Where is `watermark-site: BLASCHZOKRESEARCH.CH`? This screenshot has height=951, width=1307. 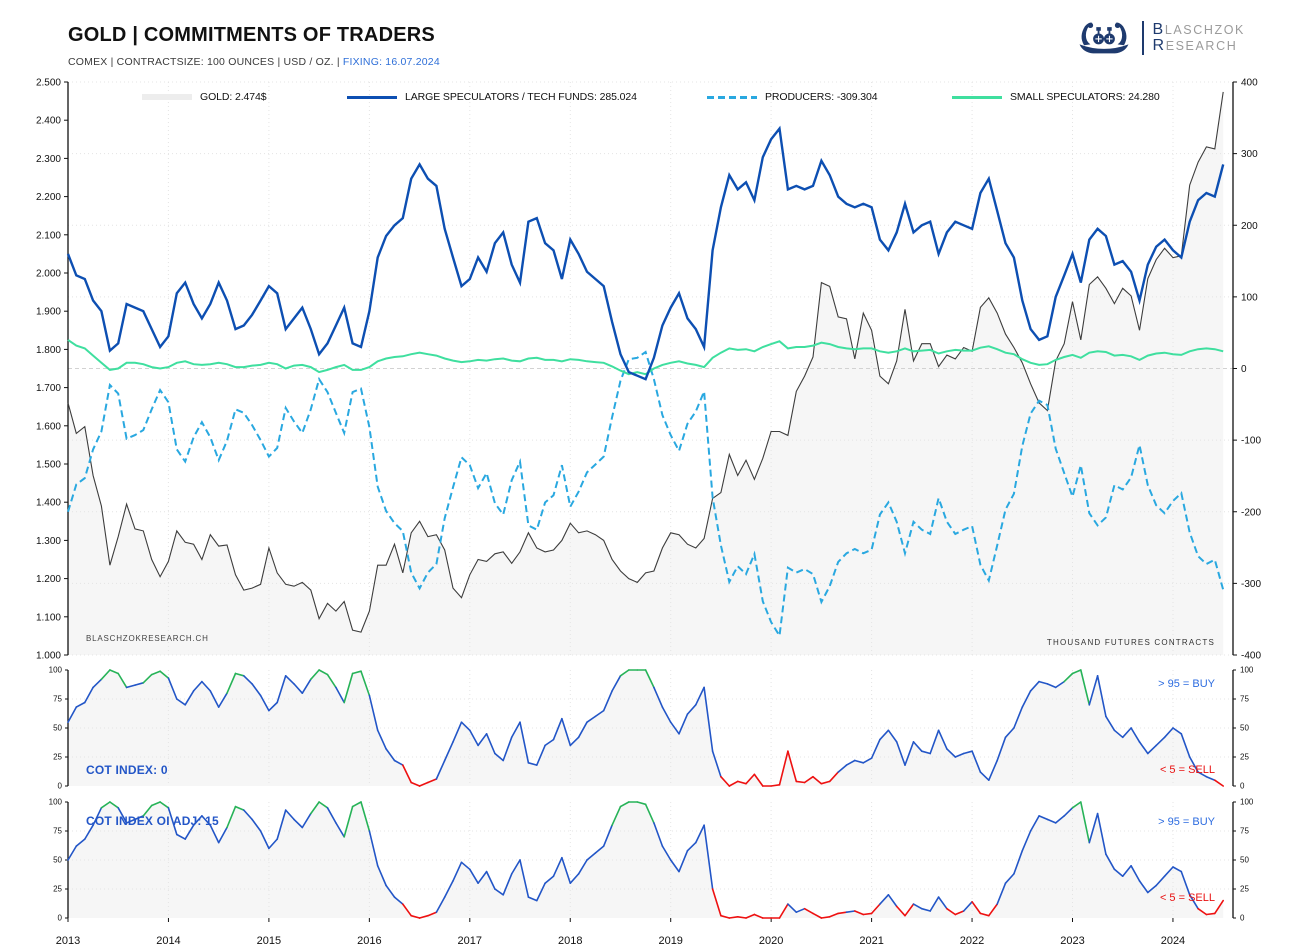 watermark-site: BLASCHZOKRESEARCH.CH is located at coordinates (147, 638).